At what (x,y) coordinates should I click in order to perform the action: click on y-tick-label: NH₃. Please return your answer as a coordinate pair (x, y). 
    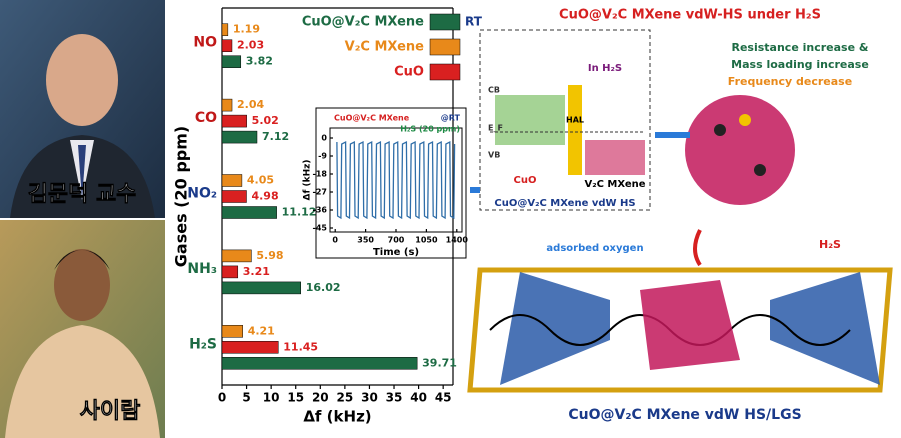
    Looking at the image, I should click on (202, 269).